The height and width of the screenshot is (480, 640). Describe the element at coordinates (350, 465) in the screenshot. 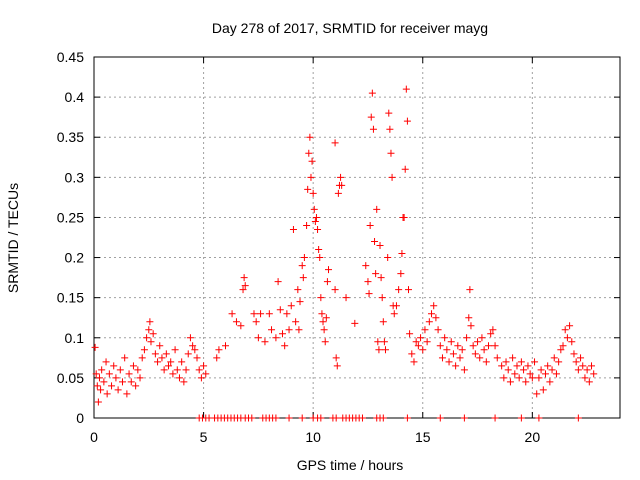

I see `x-axis-title: GPS time / hours` at that location.